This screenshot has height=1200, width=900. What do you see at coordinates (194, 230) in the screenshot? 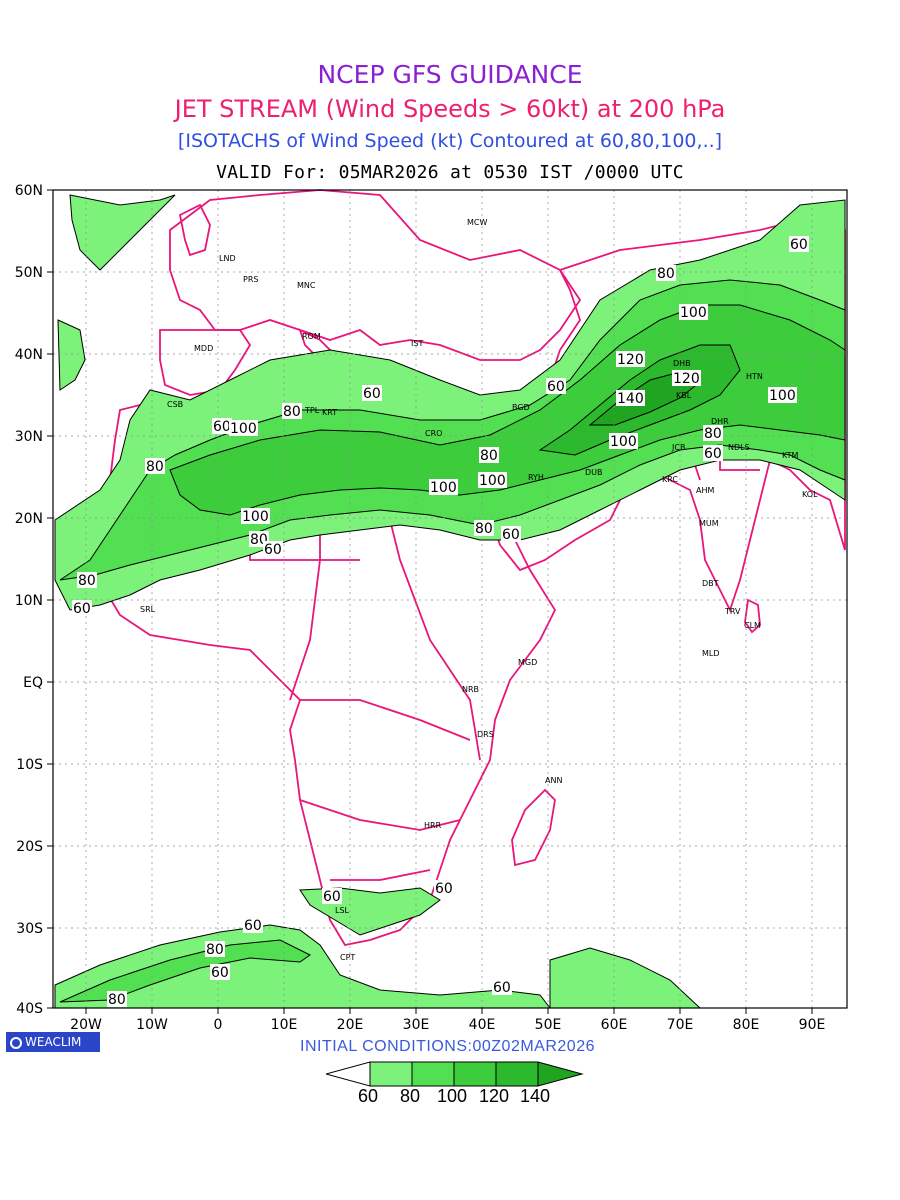
I see `uk-outline` at bounding box center [194, 230].